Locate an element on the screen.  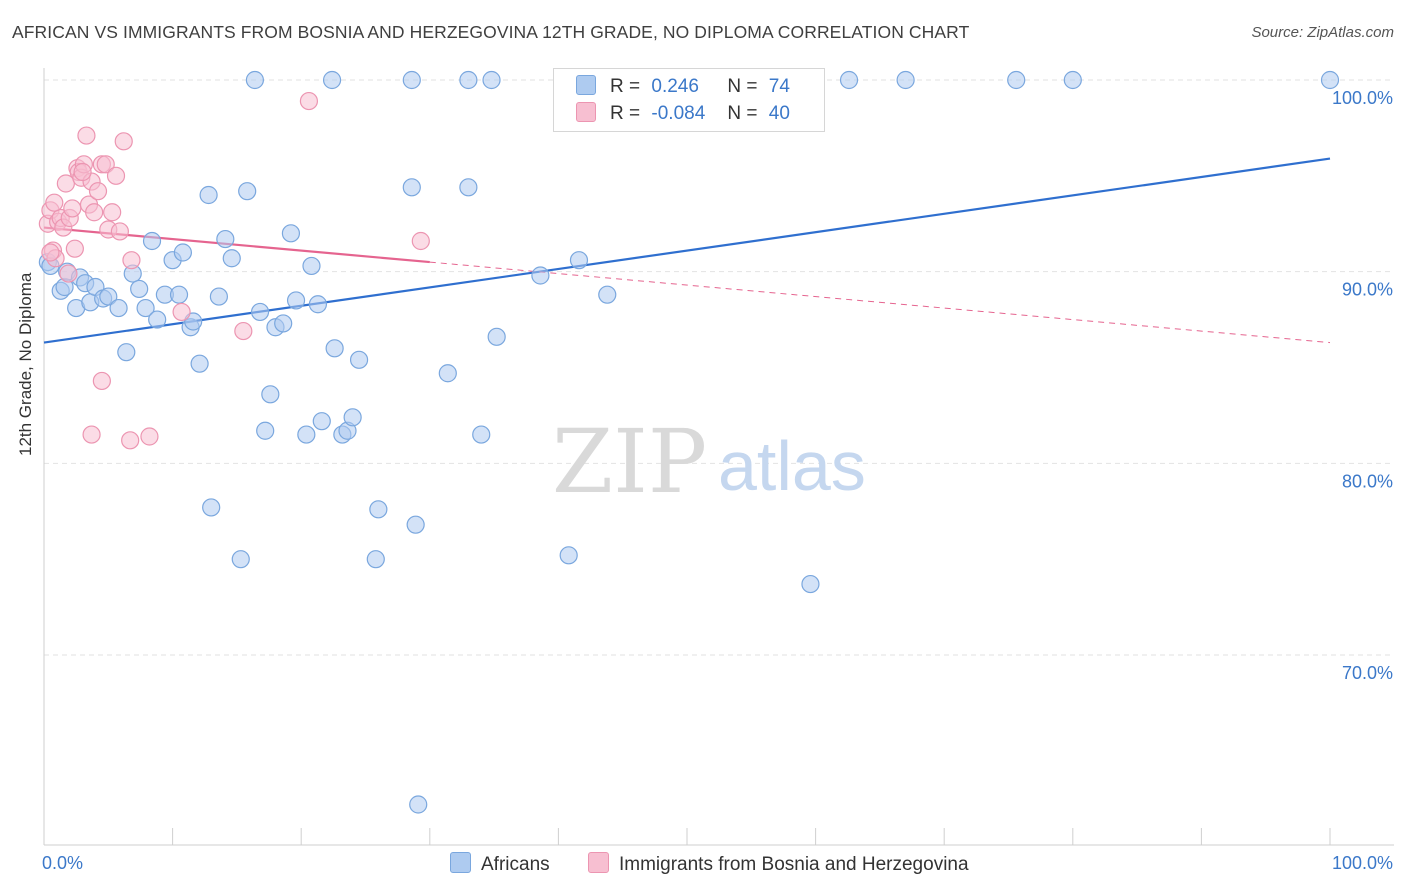
legend-row-africans: R = 0.246 N = 74 is located at coordinates (683, 87).